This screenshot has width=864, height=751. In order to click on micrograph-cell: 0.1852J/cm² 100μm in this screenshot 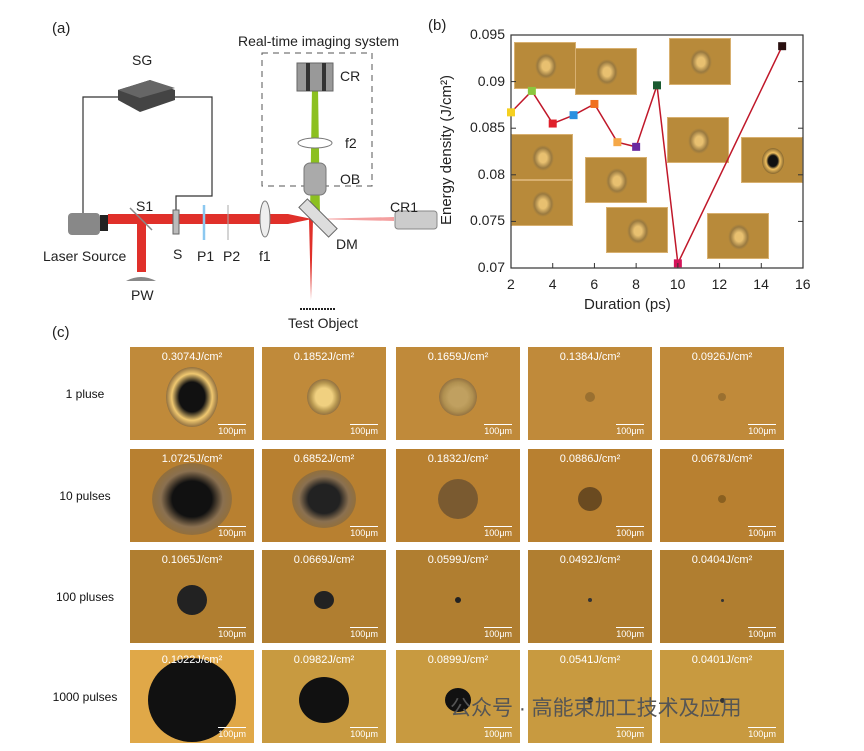, I will do `click(324, 393)`.